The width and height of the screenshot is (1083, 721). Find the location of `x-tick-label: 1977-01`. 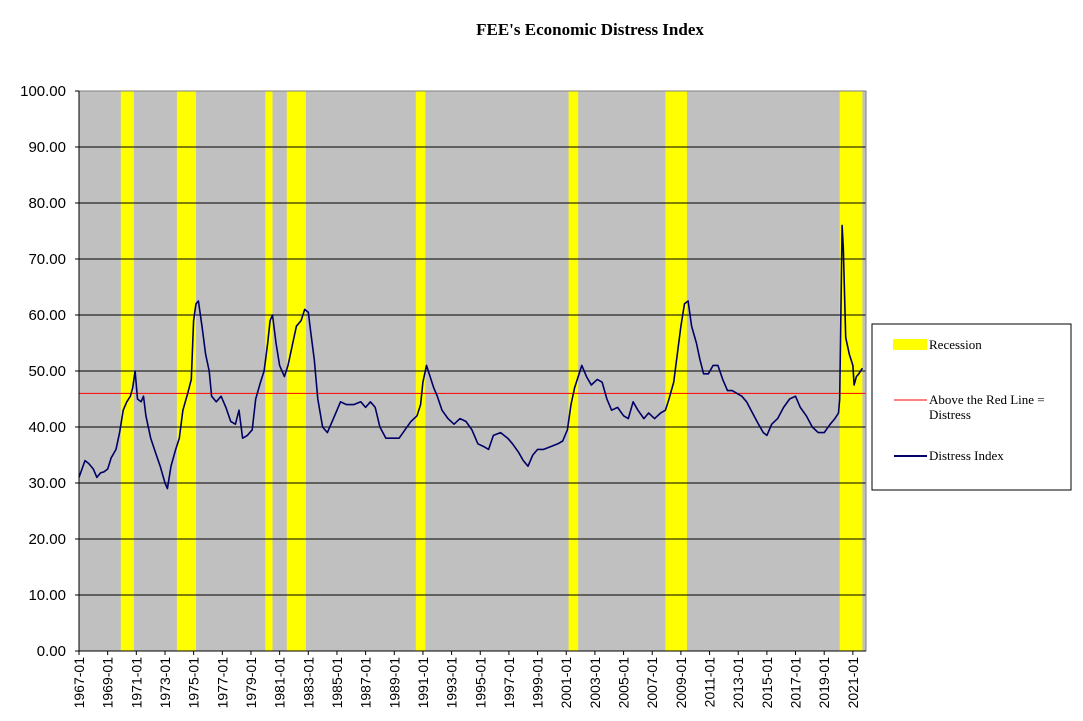

x-tick-label: 1977-01 is located at coordinates (222, 683).